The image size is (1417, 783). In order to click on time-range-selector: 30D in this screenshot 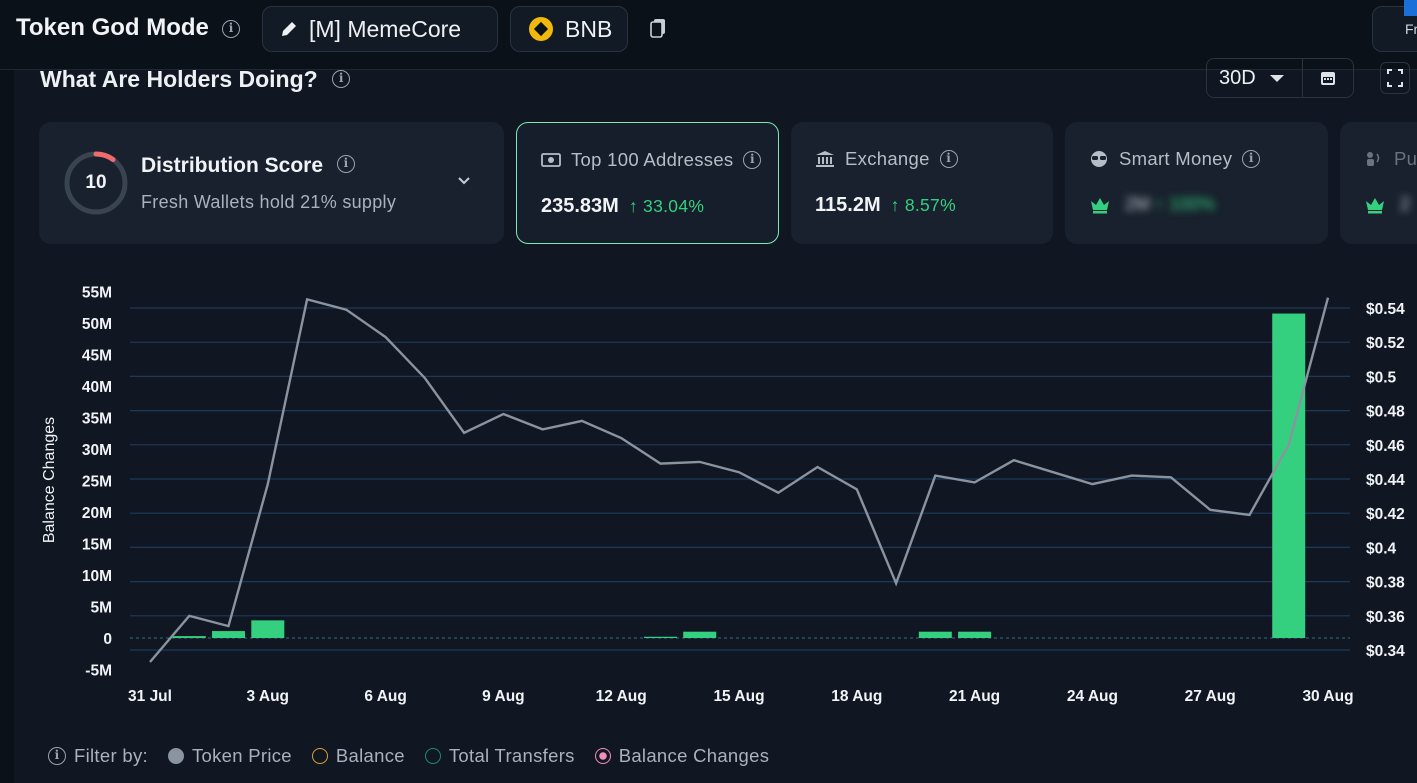, I will do `click(1280, 78)`.